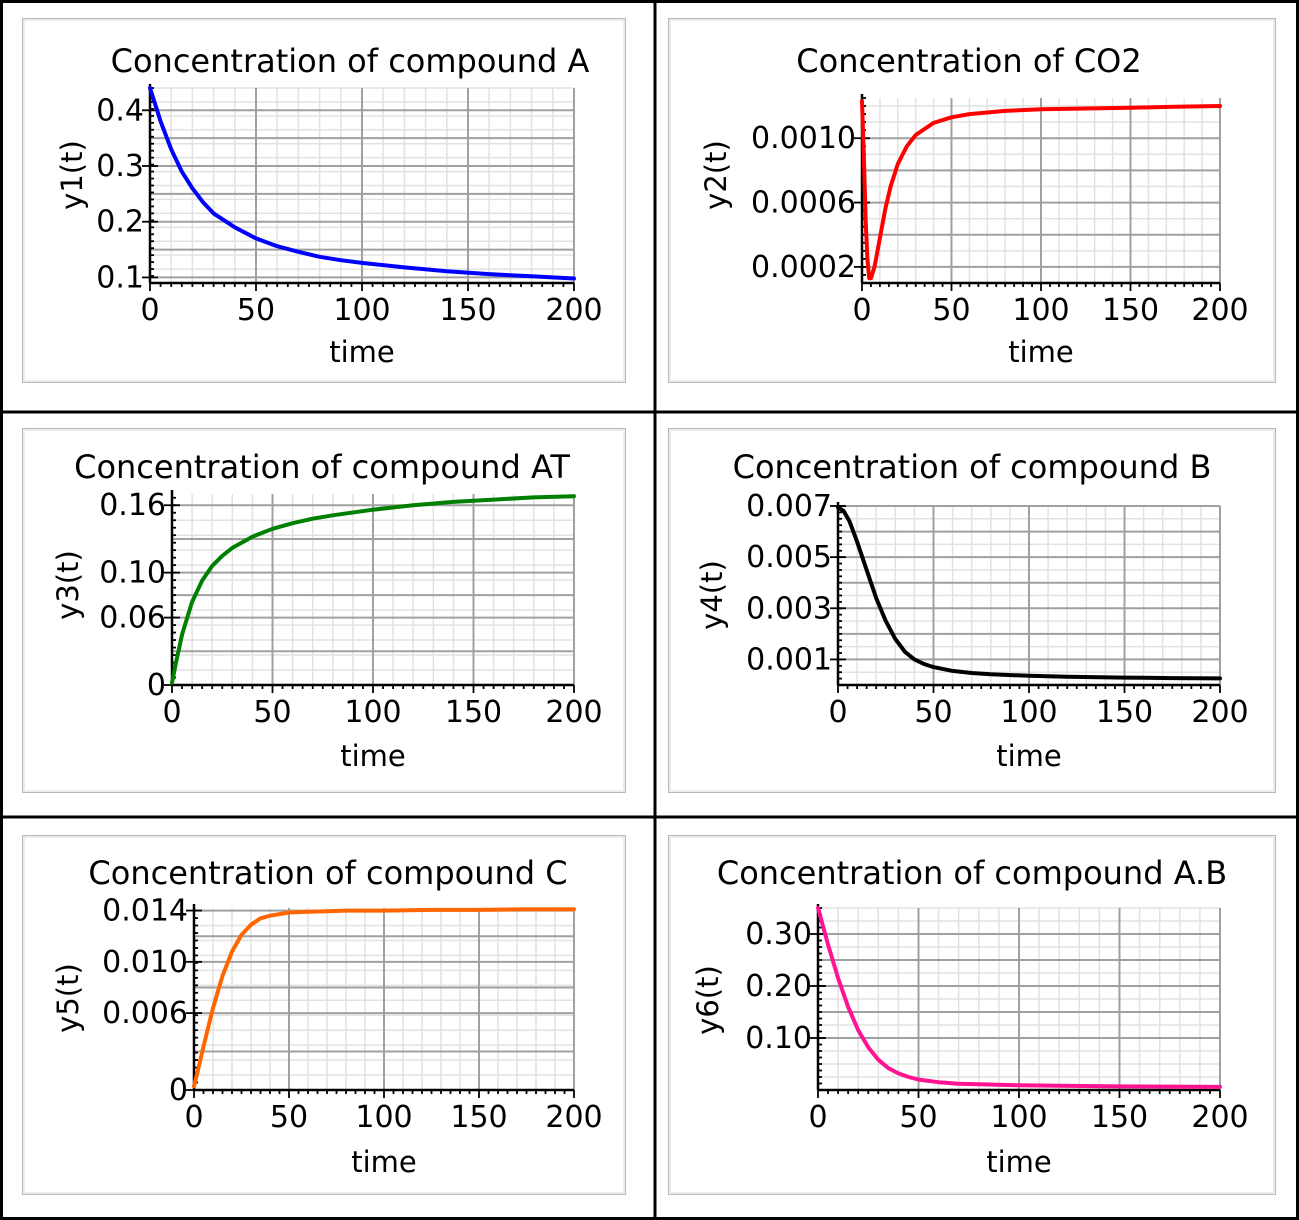  Describe the element at coordinates (1041, 352) in the screenshot. I see `chart-2-x-label: time` at that location.